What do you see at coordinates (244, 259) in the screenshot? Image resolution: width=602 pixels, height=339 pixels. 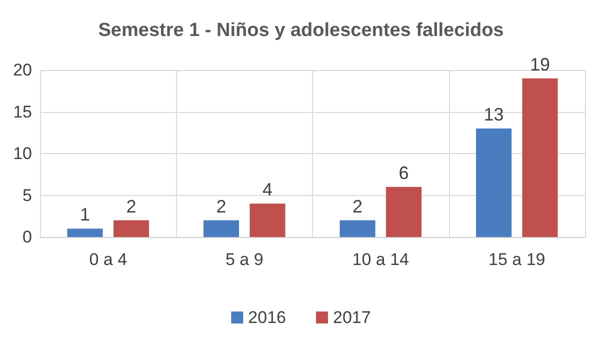 I see `x-tick-label: 5 a 9` at bounding box center [244, 259].